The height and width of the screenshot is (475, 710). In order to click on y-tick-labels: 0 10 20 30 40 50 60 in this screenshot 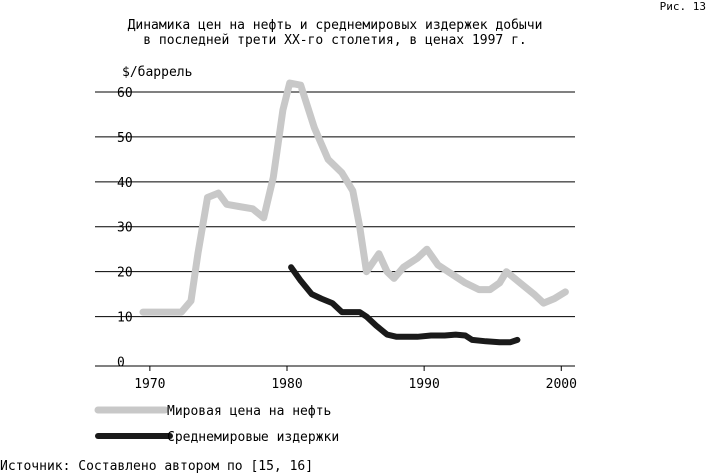, I will do `click(125, 228)`.